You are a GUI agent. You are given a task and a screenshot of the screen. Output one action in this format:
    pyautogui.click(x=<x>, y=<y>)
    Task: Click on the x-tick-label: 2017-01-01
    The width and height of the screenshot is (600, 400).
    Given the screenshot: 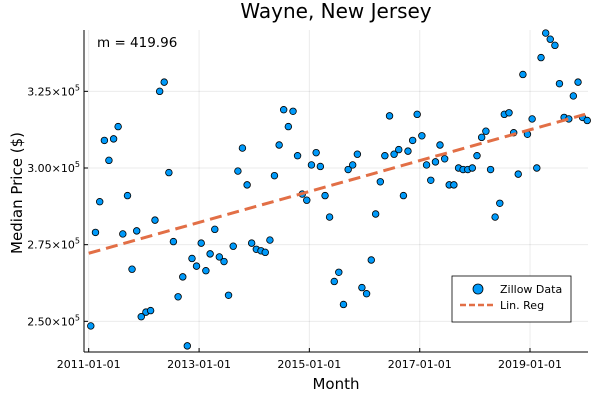 What is the action you would take?
    pyautogui.click(x=420, y=364)
    